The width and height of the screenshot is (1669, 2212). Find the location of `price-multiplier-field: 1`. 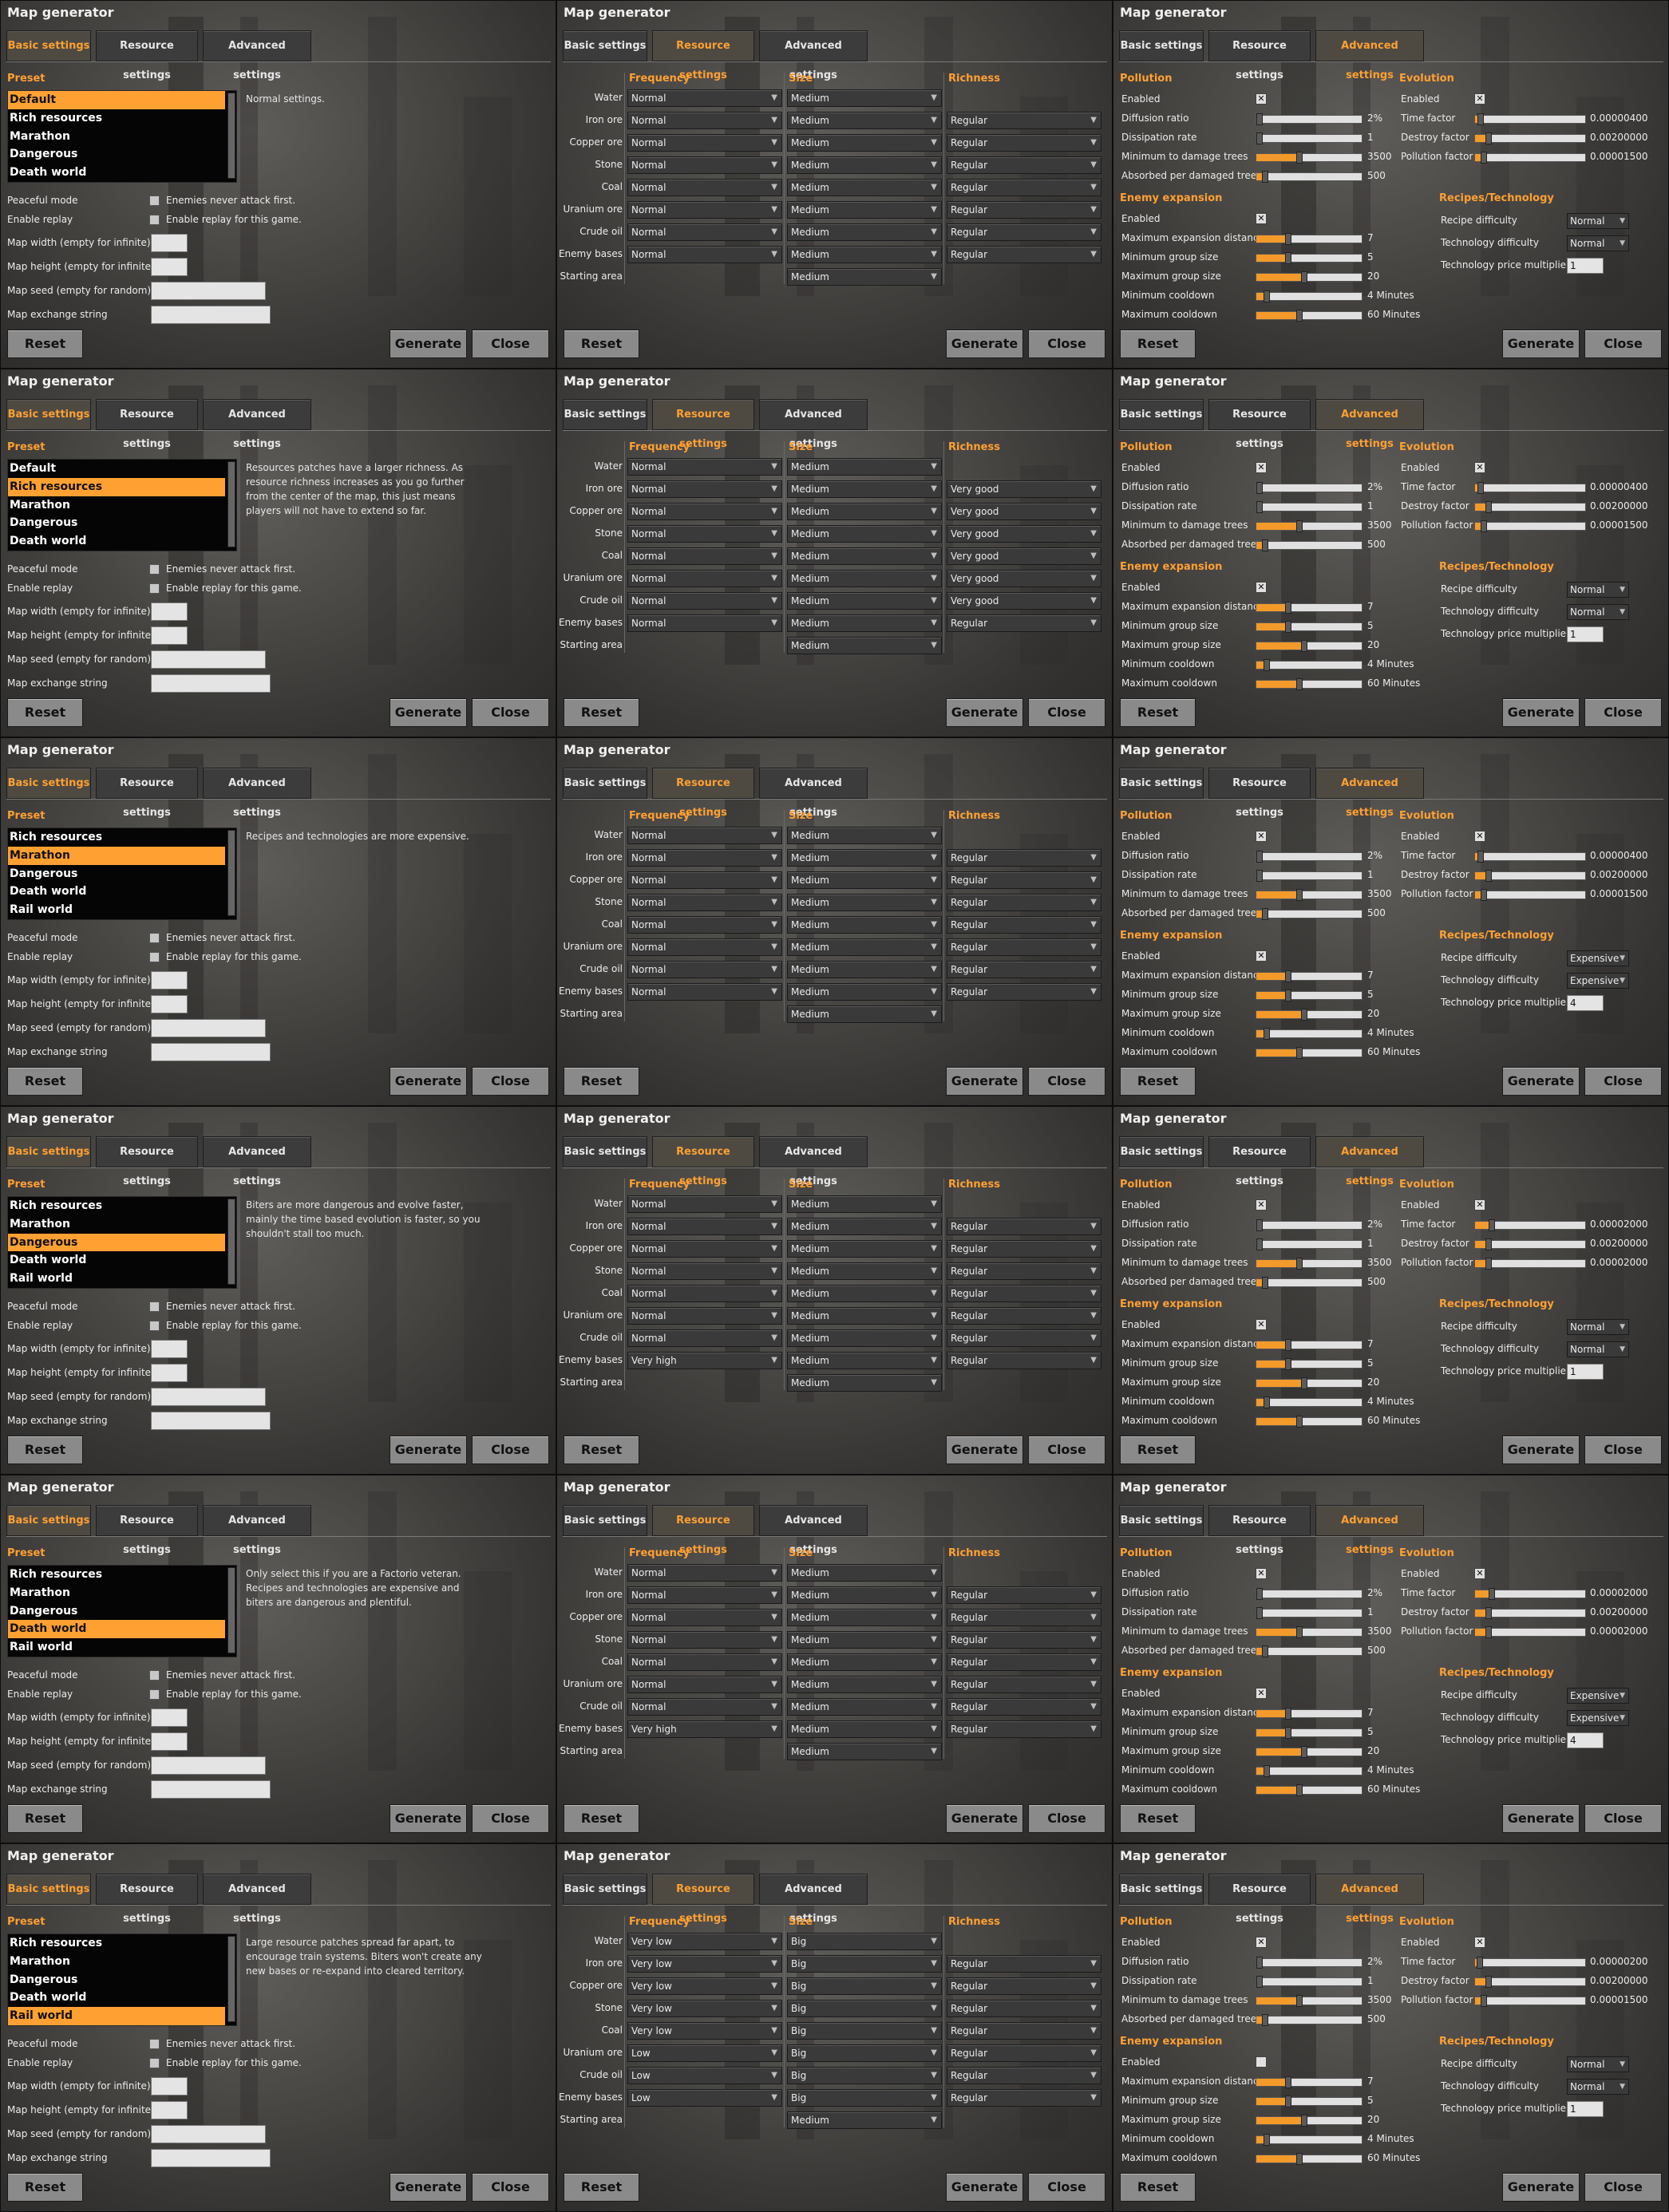

price-multiplier-field: 1 is located at coordinates (1586, 2109).